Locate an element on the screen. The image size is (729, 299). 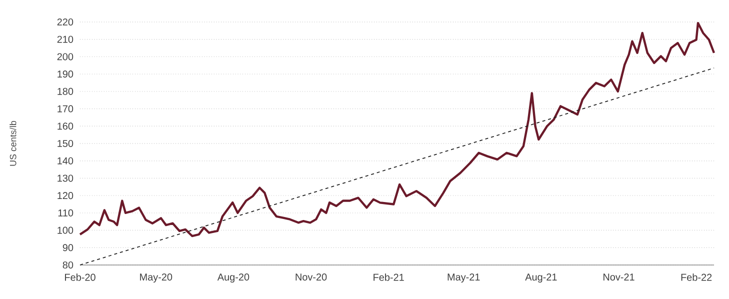
y-axis-title: US cents/lb is located at coordinates (13, 143).